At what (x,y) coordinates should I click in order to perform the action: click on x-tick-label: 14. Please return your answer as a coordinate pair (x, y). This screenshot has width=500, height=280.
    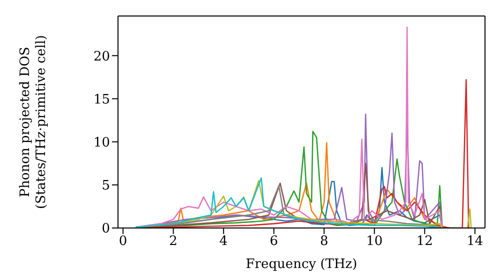
    Looking at the image, I should click on (475, 242).